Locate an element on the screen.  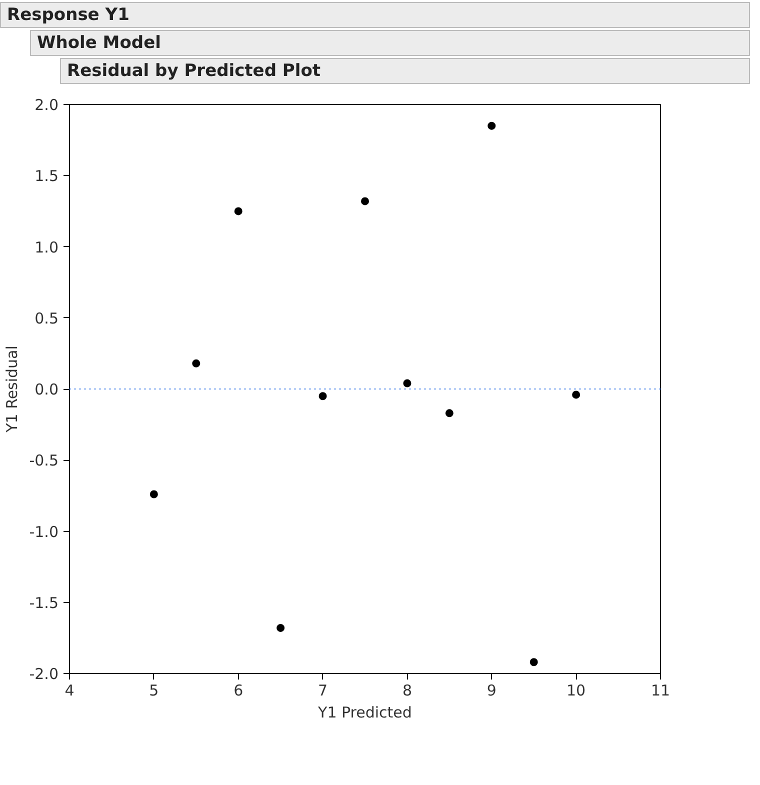
x-tick-label: 8 is located at coordinates (407, 691).